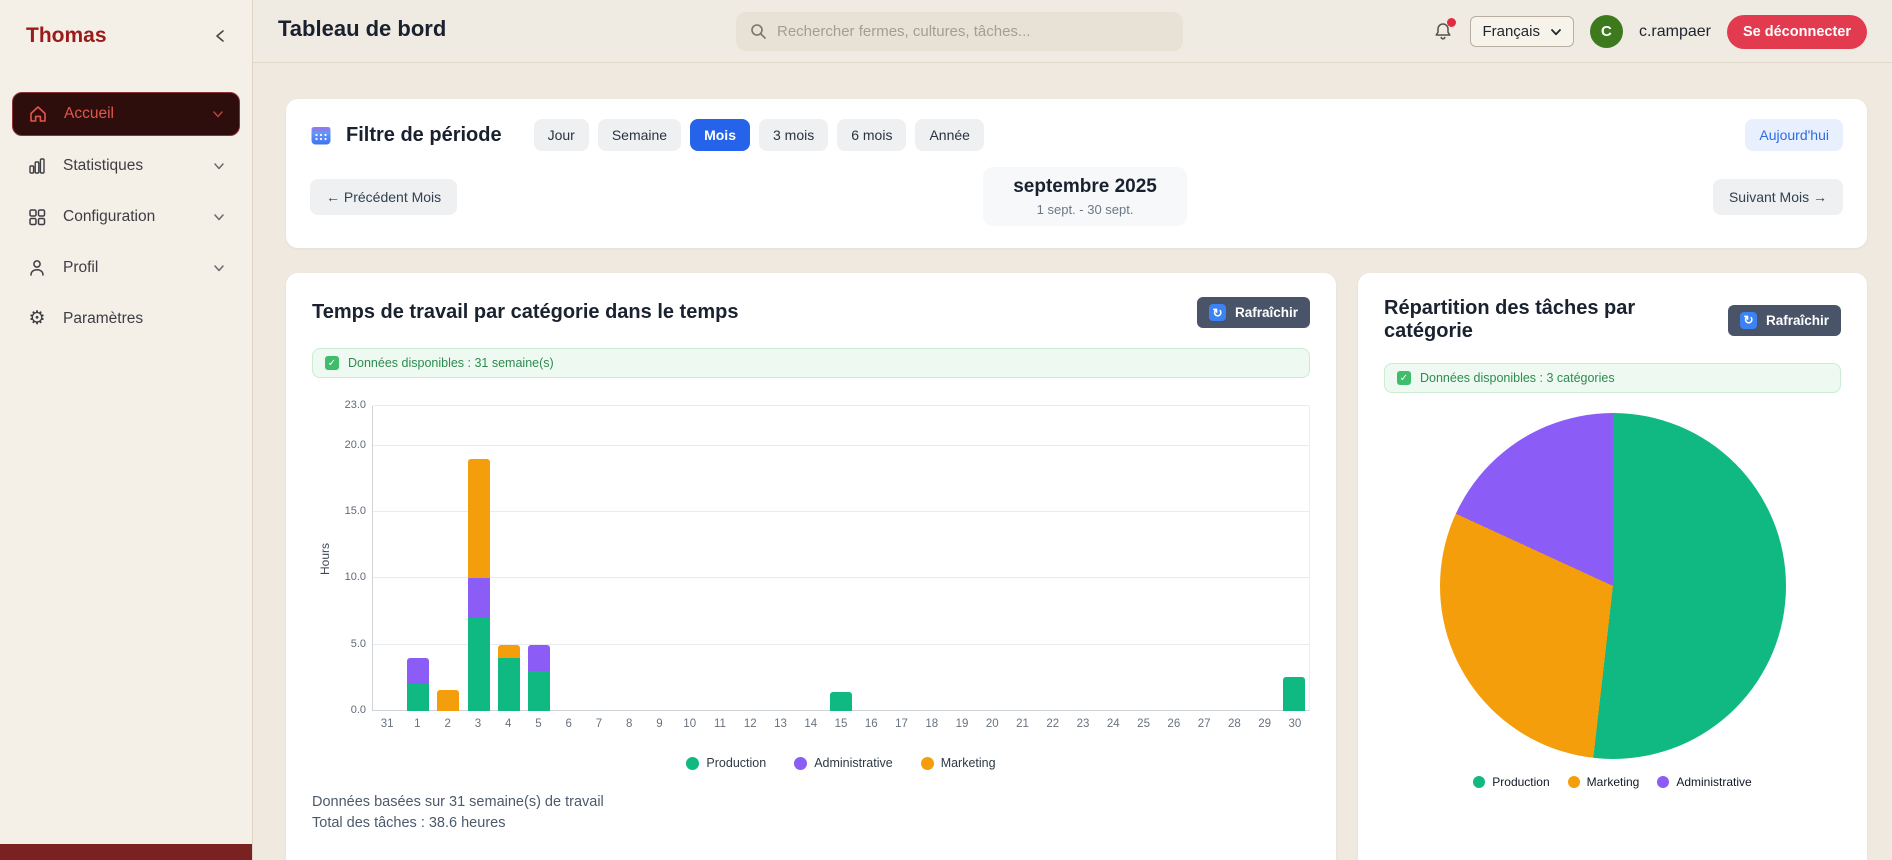  I want to click on search-box, so click(959, 31).